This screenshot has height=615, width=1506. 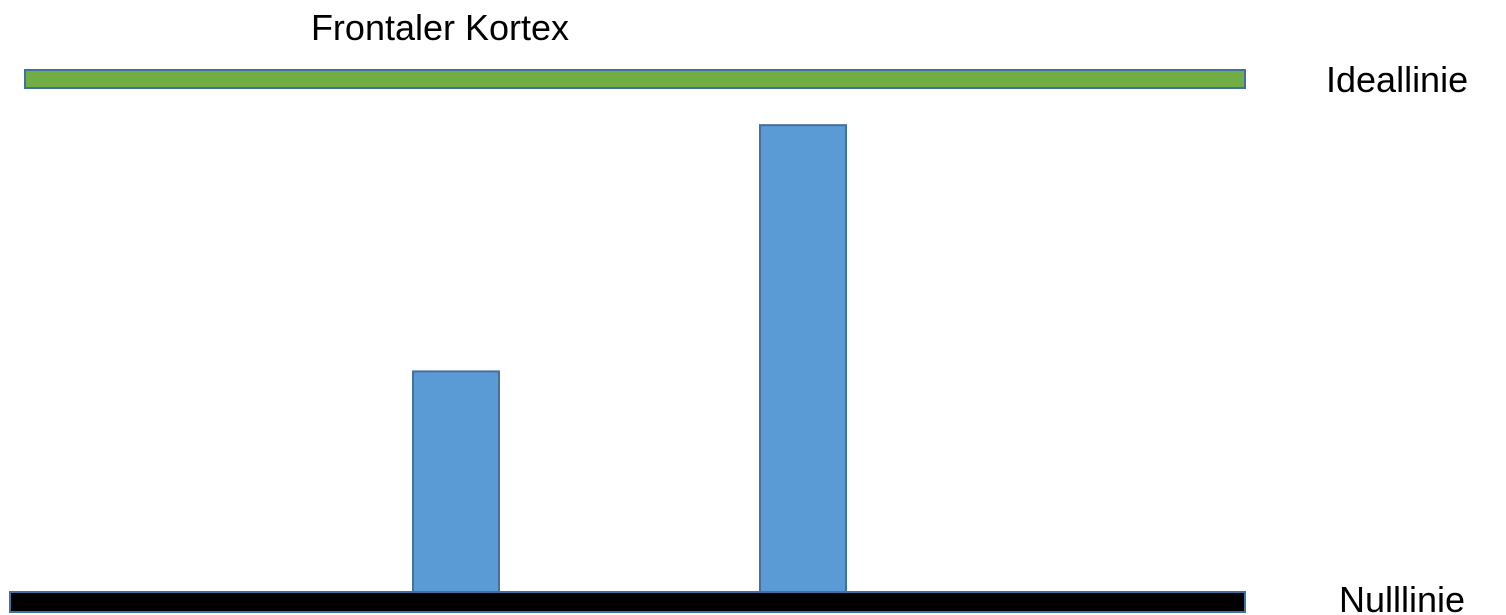 What do you see at coordinates (1397, 79) in the screenshot?
I see `ideal-line-label: Ideallinie` at bounding box center [1397, 79].